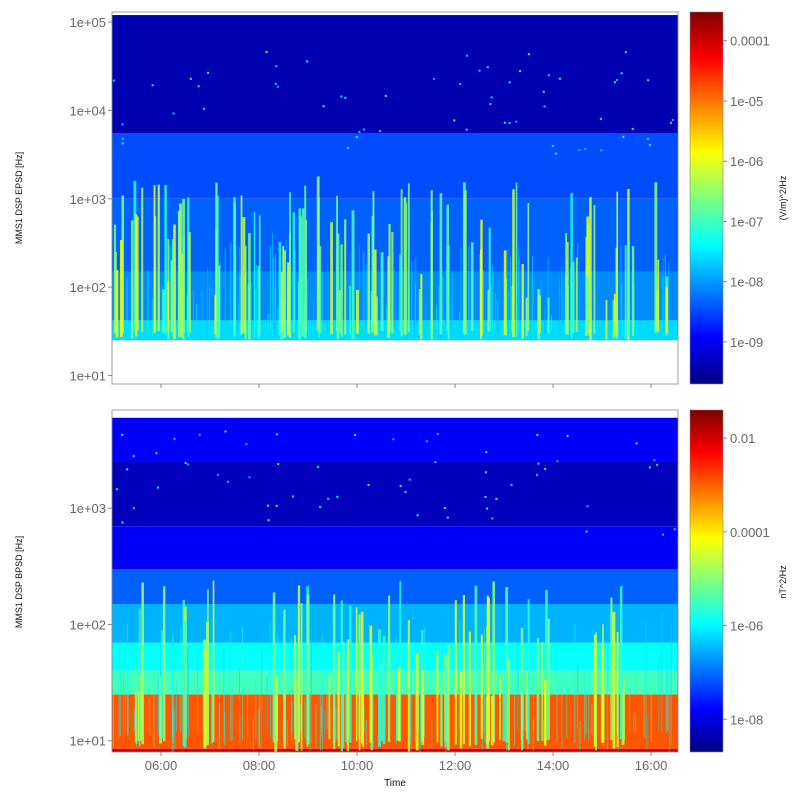  Describe the element at coordinates (87, 199) in the screenshot. I see `y-tick-label: 1e+03` at that location.